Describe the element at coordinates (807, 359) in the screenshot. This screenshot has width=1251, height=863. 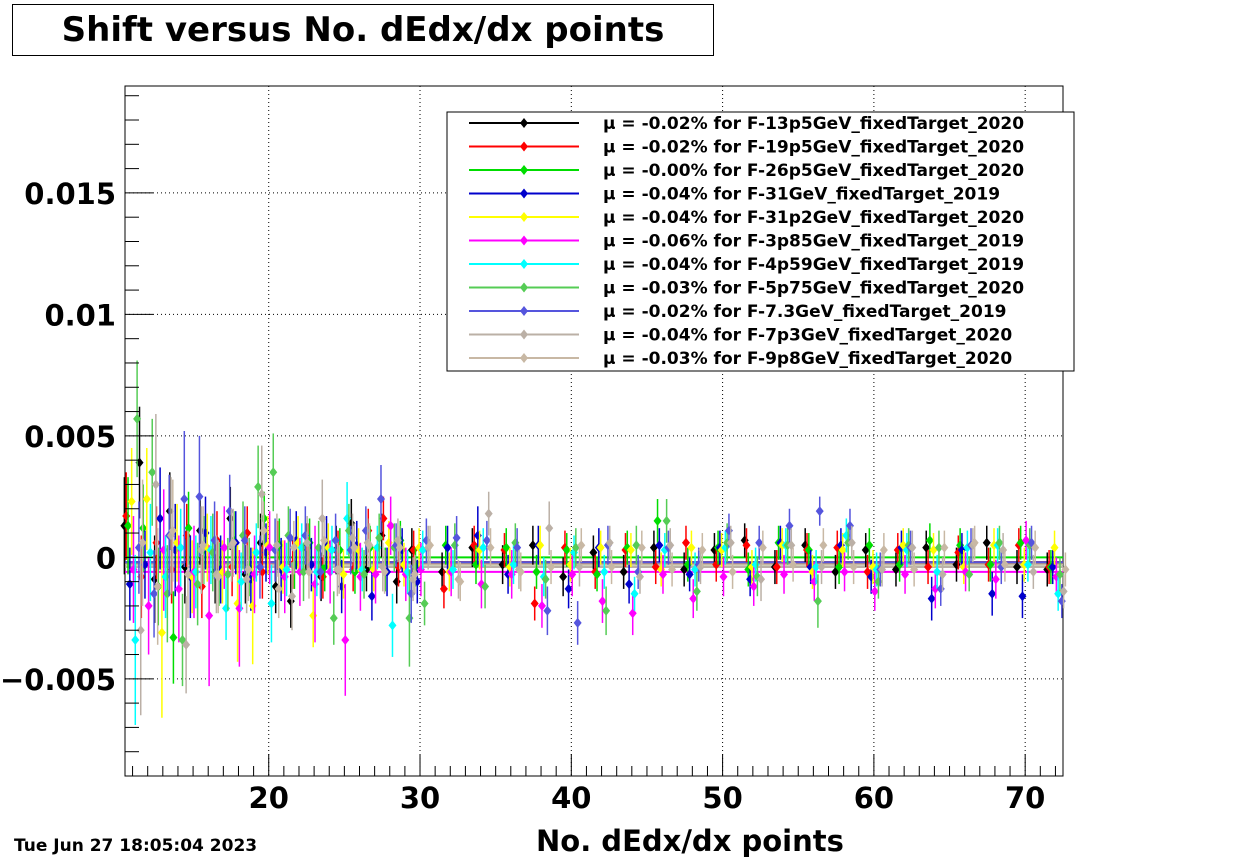
I see `legend-entry-label: μ = -0.03% for F-9p8GeV_fixedTarget_2020` at that location.